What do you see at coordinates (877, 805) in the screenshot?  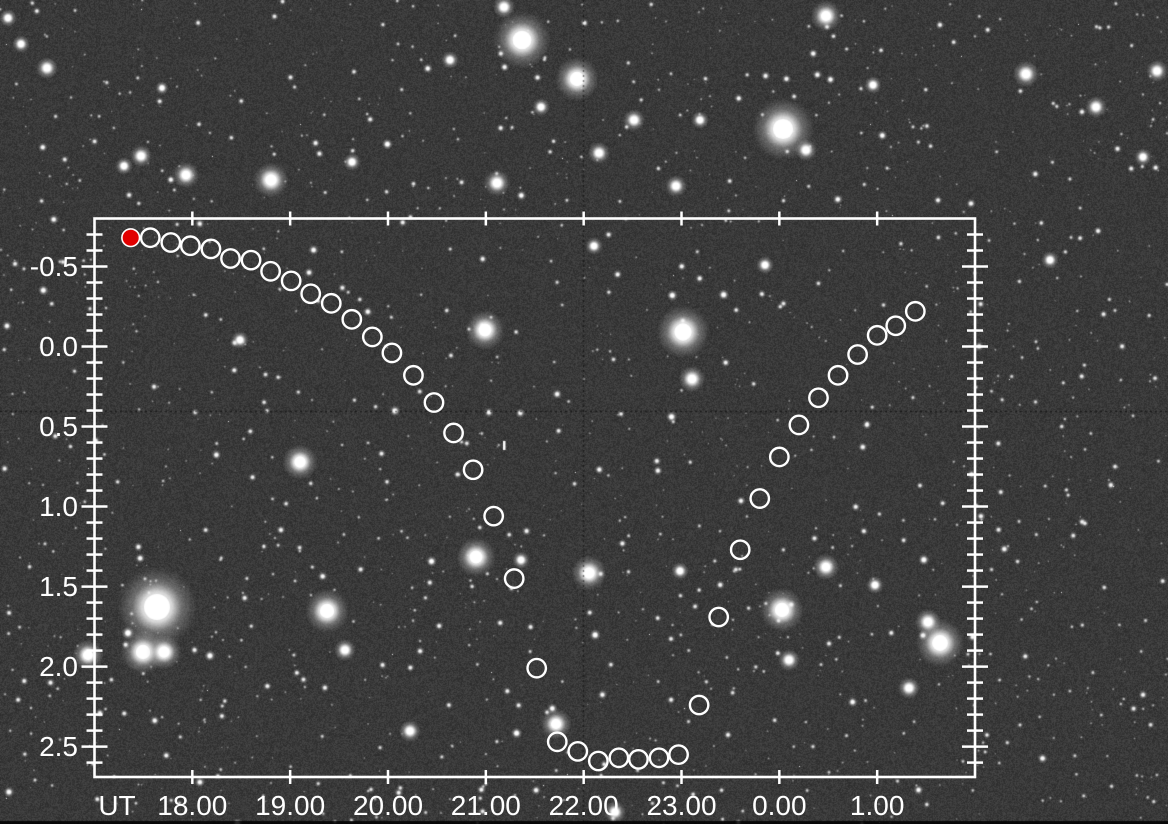 I see `x-axis-label: 1.00` at bounding box center [877, 805].